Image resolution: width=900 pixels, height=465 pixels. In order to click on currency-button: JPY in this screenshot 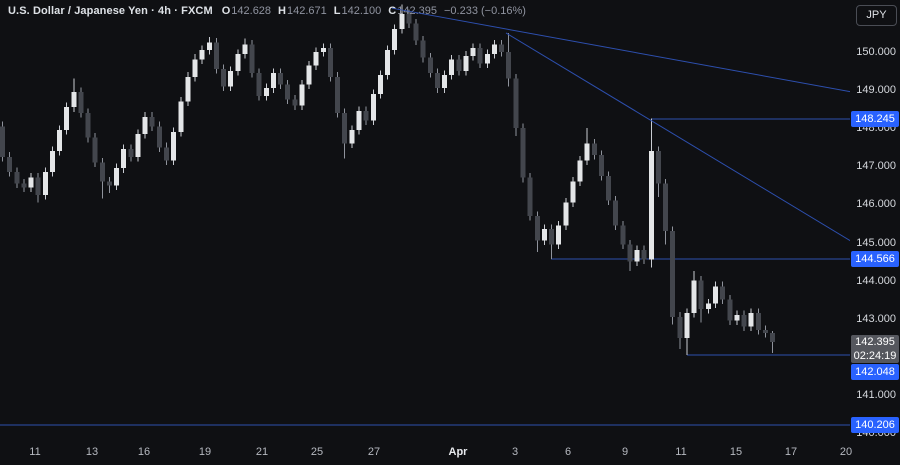, I will do `click(876, 15)`.